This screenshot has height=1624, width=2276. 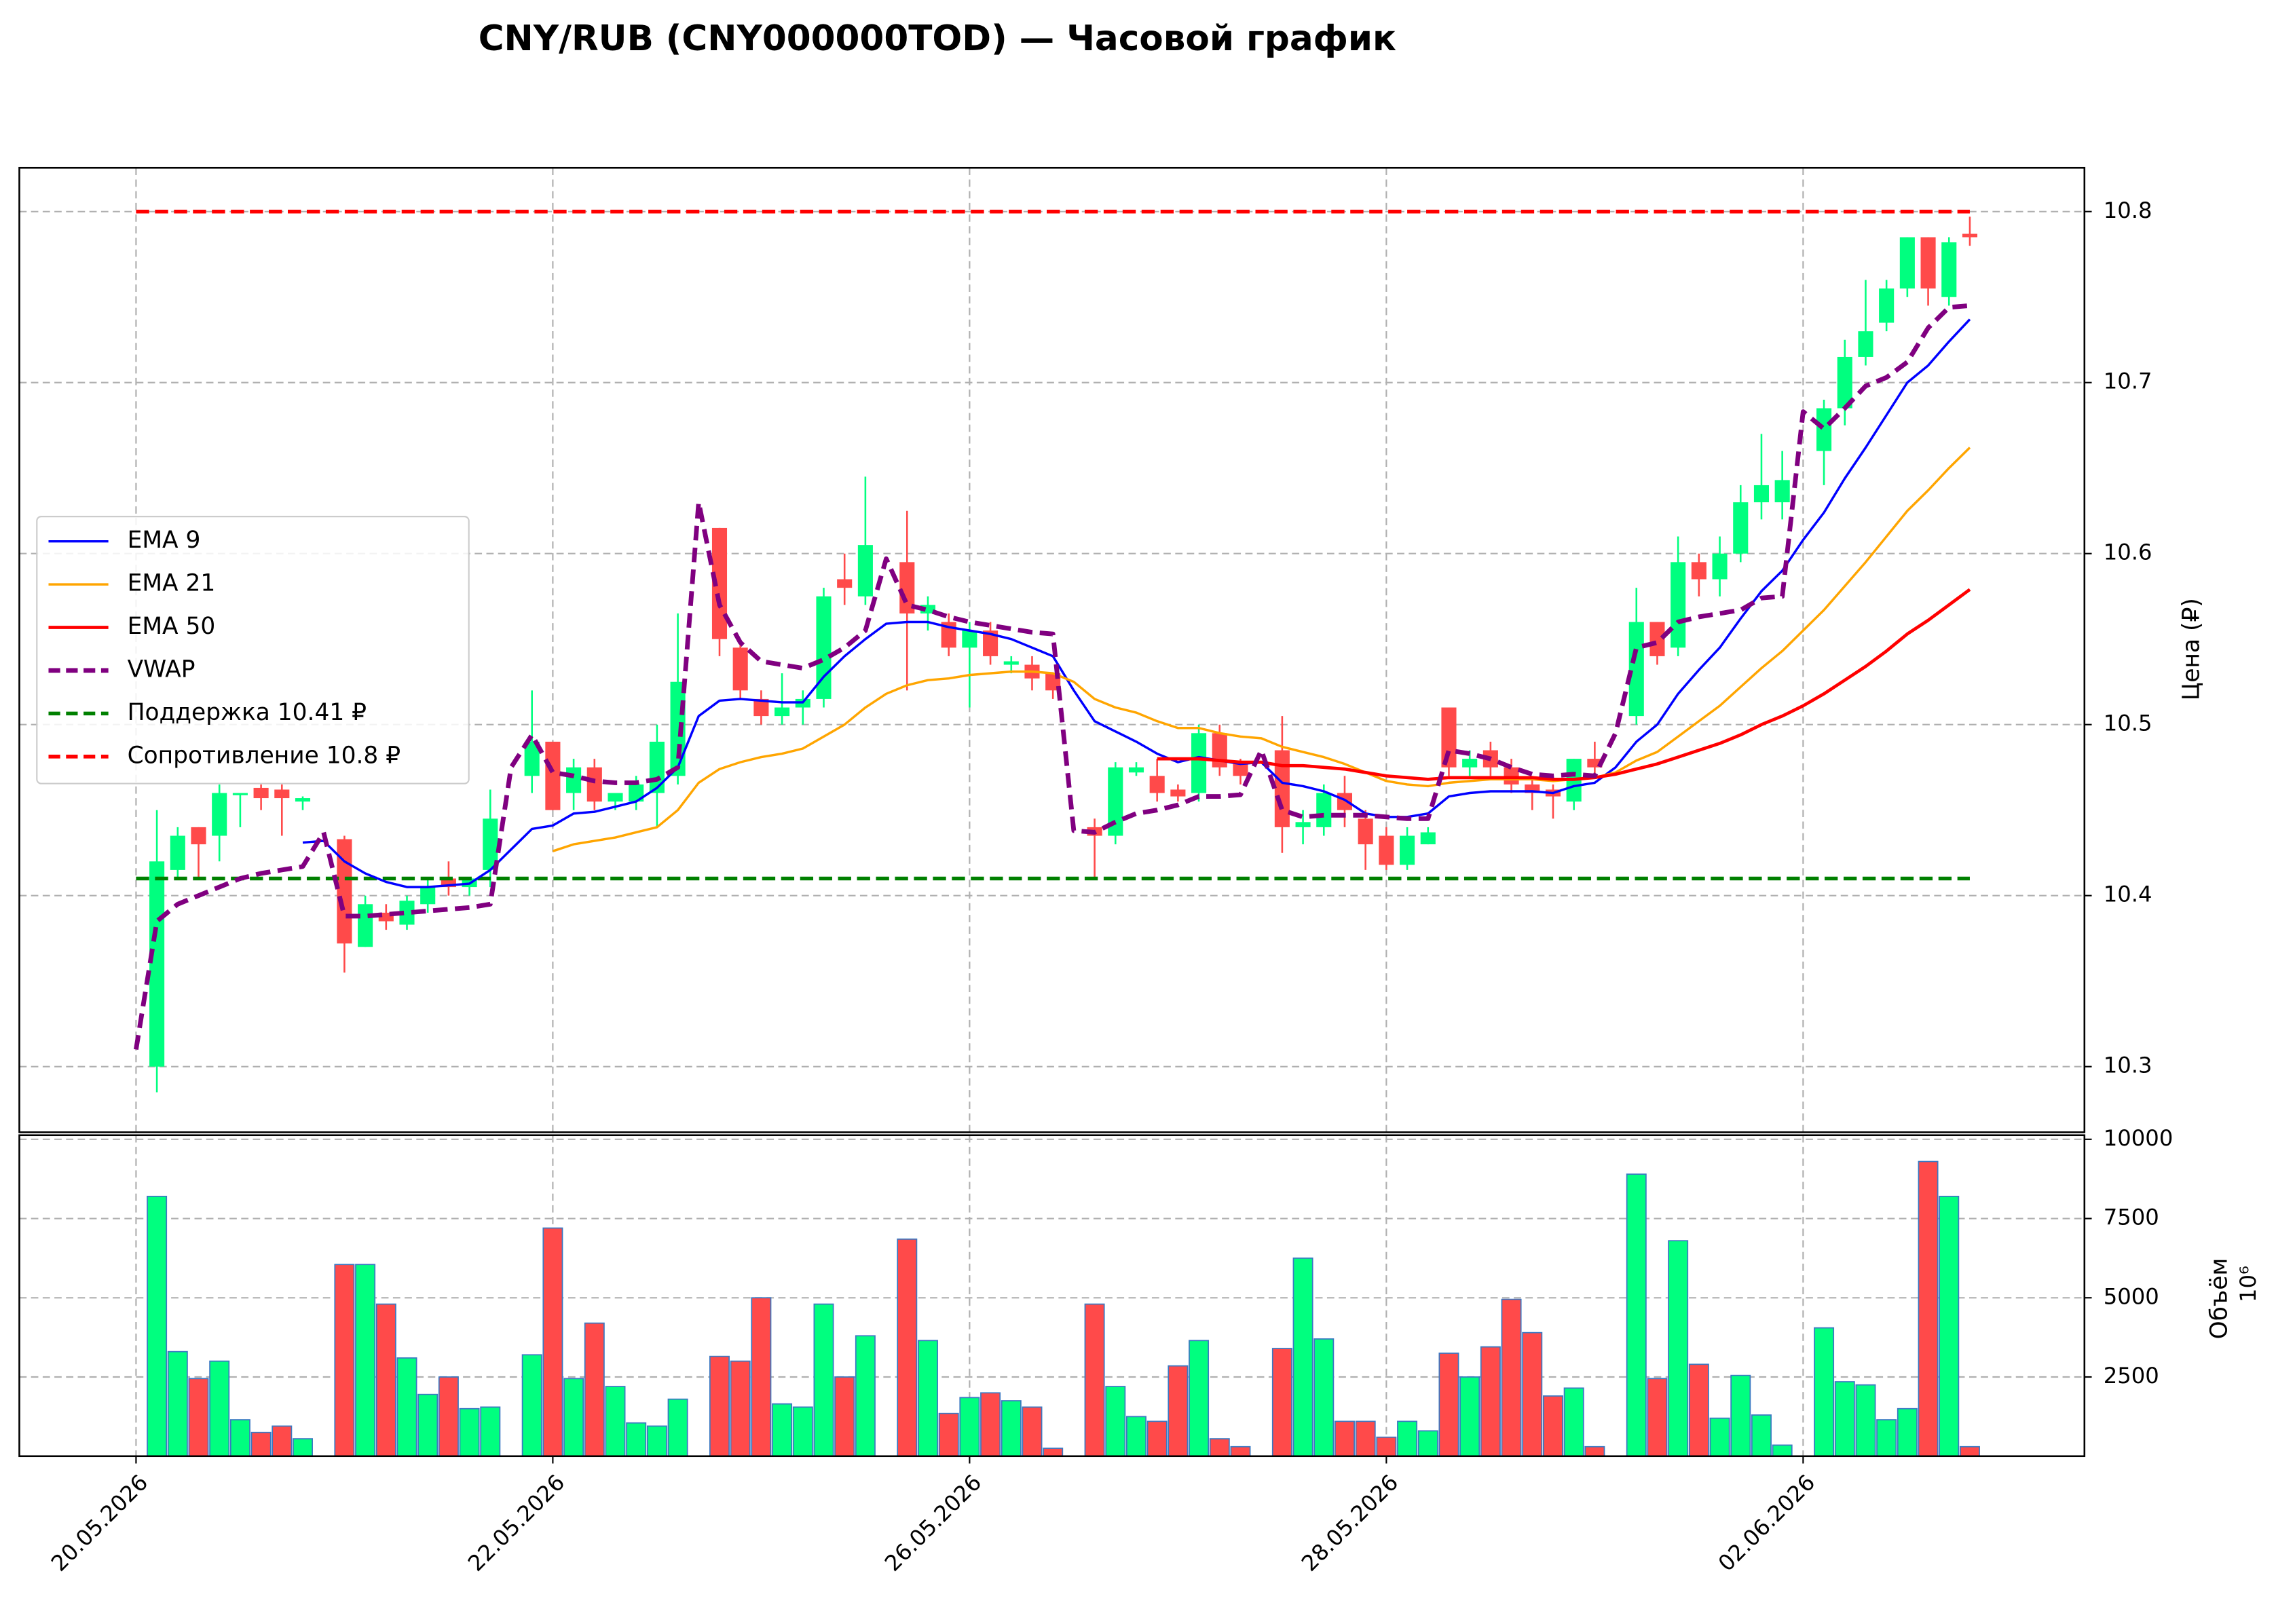 I want to click on chart-title: CNY/RUB (CNY000000TOD) — Часовой график, so click(x=937, y=38).